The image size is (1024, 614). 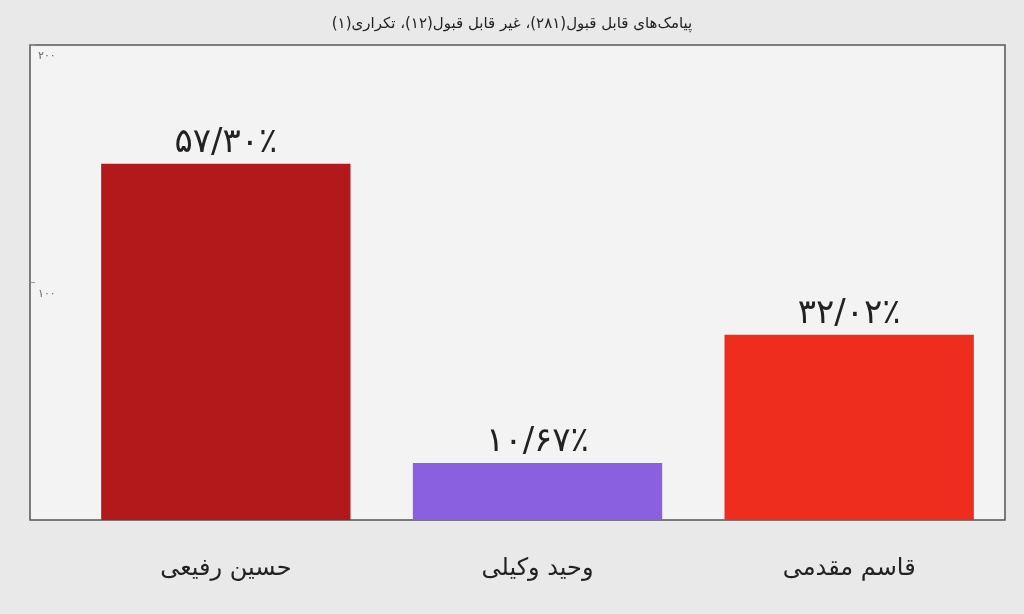 I want to click on x-tick-label: حسین رفیعی, so click(x=226, y=567).